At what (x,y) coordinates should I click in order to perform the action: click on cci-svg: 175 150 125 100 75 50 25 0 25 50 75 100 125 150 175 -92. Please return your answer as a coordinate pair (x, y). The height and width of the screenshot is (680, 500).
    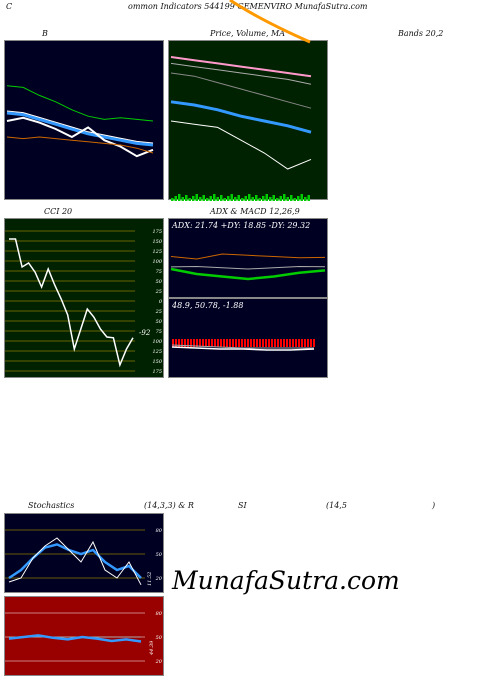
    Looking at the image, I should click on (84, 302).